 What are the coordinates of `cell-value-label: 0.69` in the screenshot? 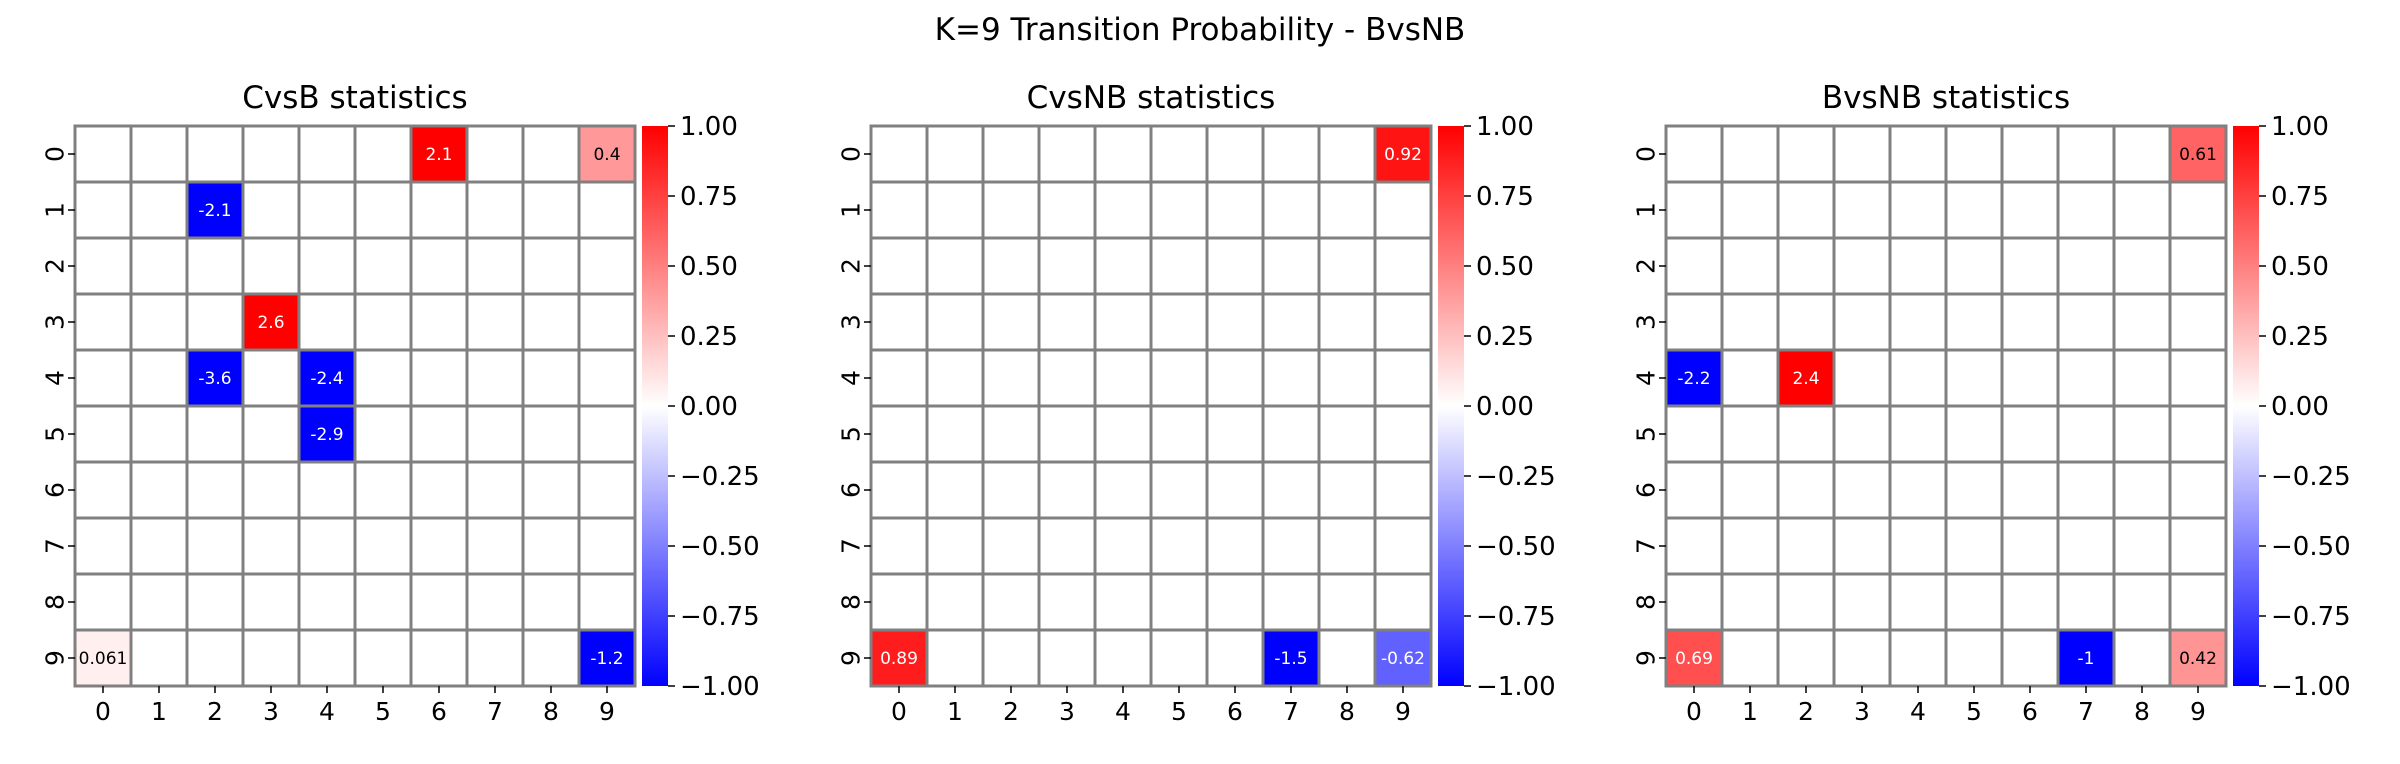 It's located at (1694, 659).